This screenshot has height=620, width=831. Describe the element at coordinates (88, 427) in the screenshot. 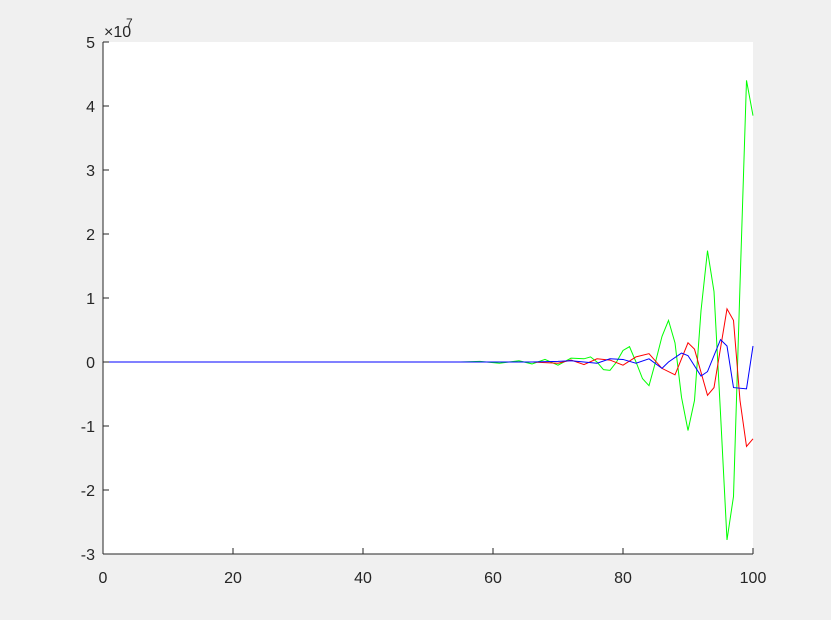

I see `y-tick-label: -1` at that location.